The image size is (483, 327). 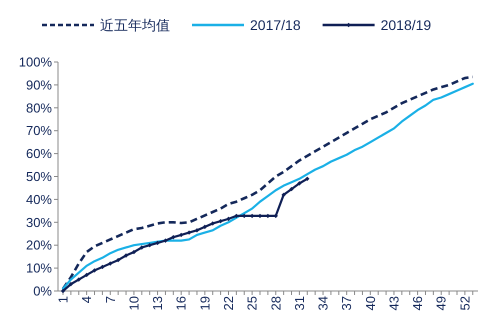 I want to click on y-tick-label: 10%, so click(x=39, y=268).